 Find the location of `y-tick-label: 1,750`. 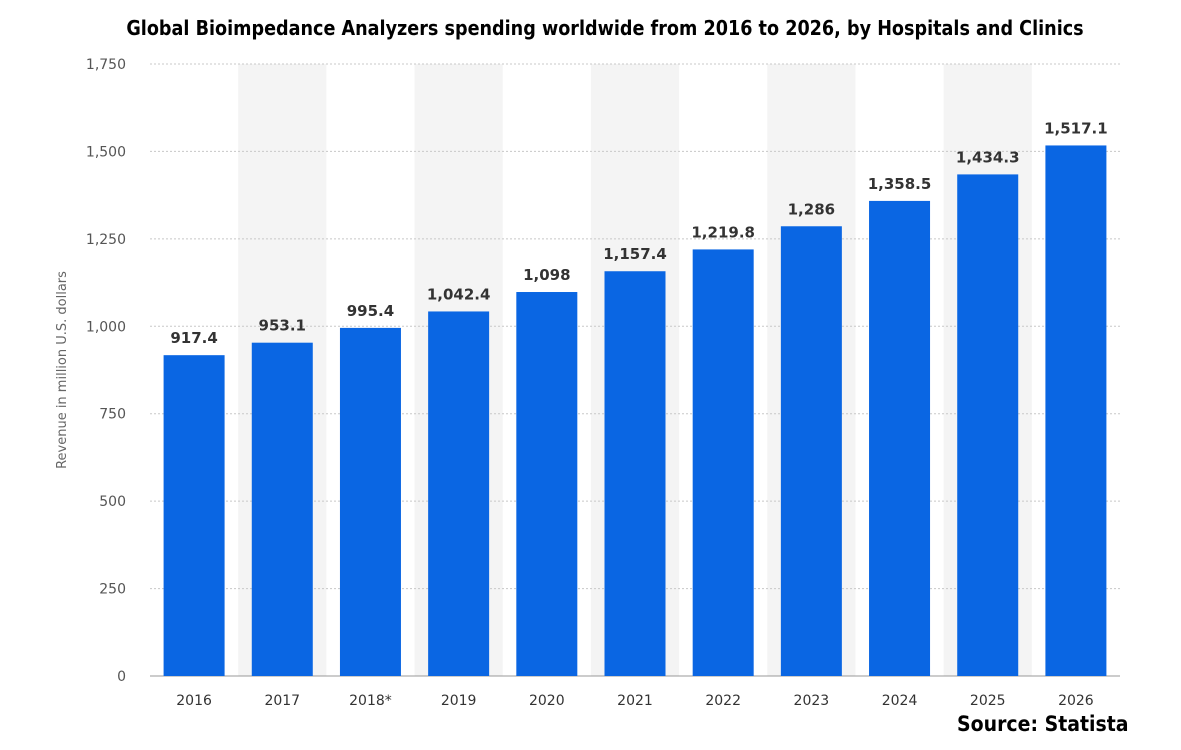

y-tick-label: 1,750 is located at coordinates (106, 65).